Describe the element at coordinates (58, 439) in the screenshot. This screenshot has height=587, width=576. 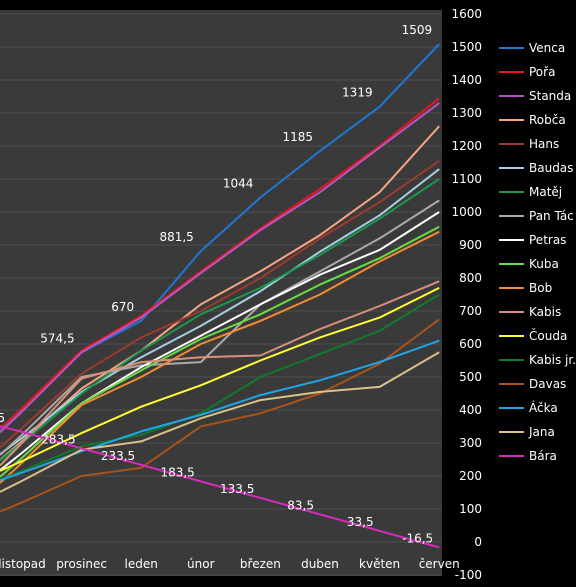
I see `data-label: 283,5` at that location.